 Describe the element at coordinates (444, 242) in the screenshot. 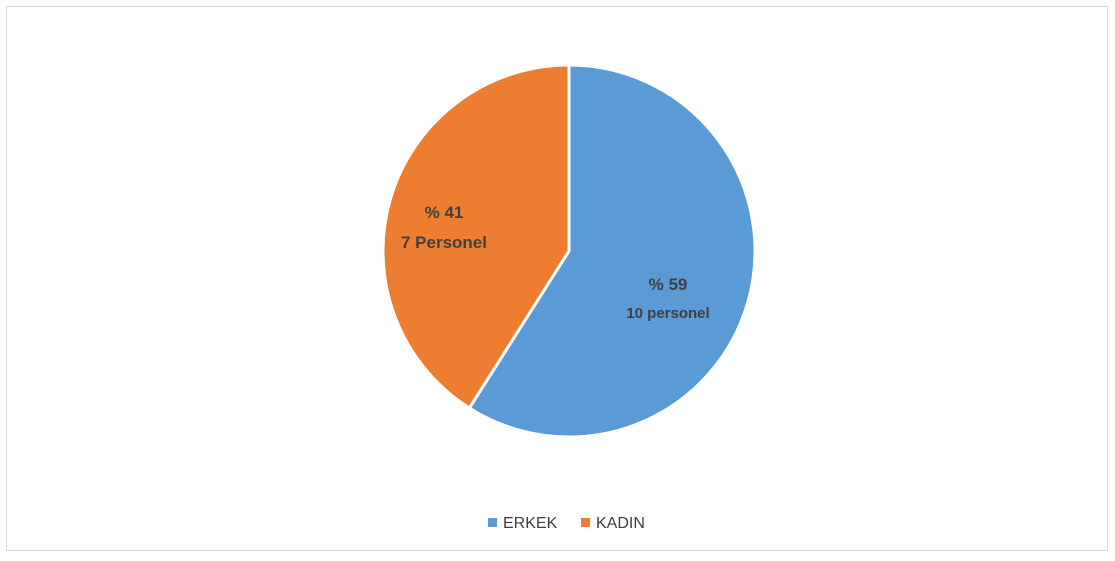

I see `data-label-count-kadin: 7 Personel` at that location.